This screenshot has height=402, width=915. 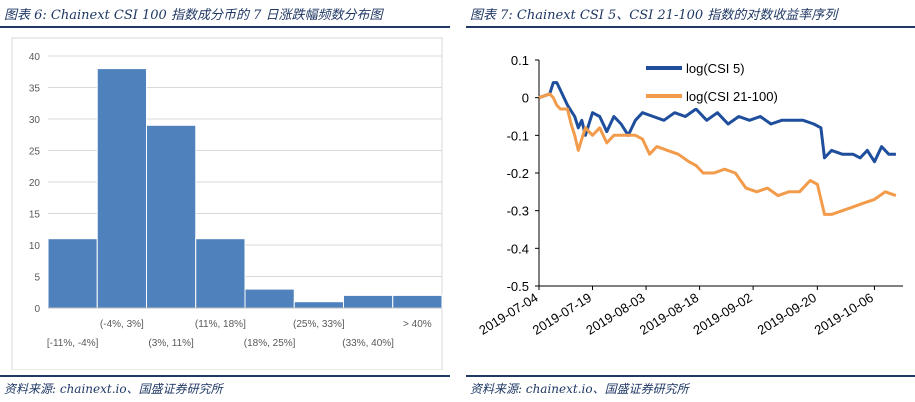 What do you see at coordinates (35, 246) in the screenshot?
I see `y-tick-label: 10` at bounding box center [35, 246].